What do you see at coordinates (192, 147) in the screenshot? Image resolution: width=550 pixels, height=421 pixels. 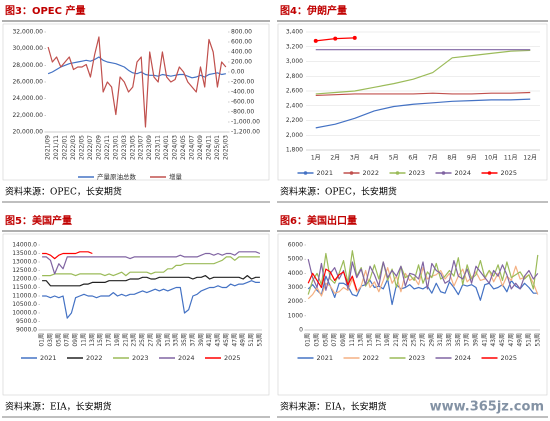 I see `x-tick-label: 2024/07` at bounding box center [192, 147].